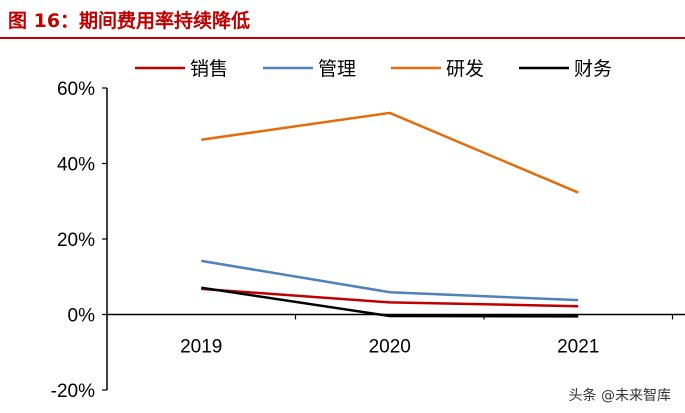 Image resolution: width=685 pixels, height=413 pixels. What do you see at coordinates (390, 297) in the screenshot?
I see `series-line-销售` at bounding box center [390, 297].